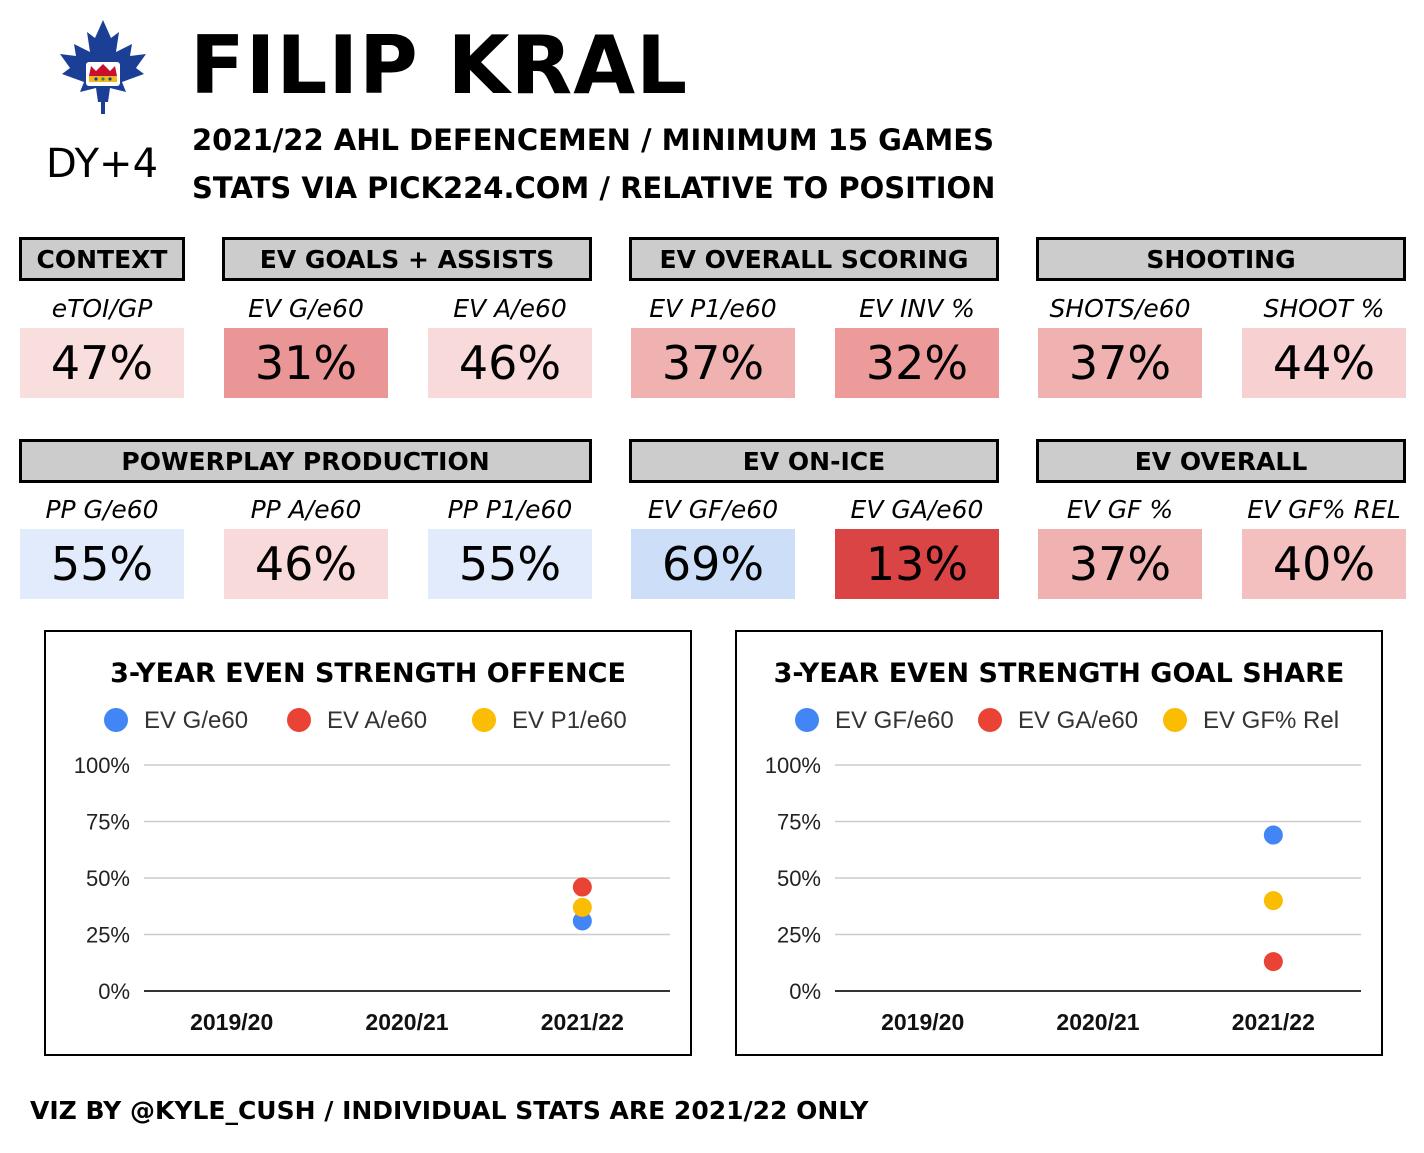 This screenshot has width=1424, height=1153. I want to click on legend-label: EV A/e60, so click(377, 720).